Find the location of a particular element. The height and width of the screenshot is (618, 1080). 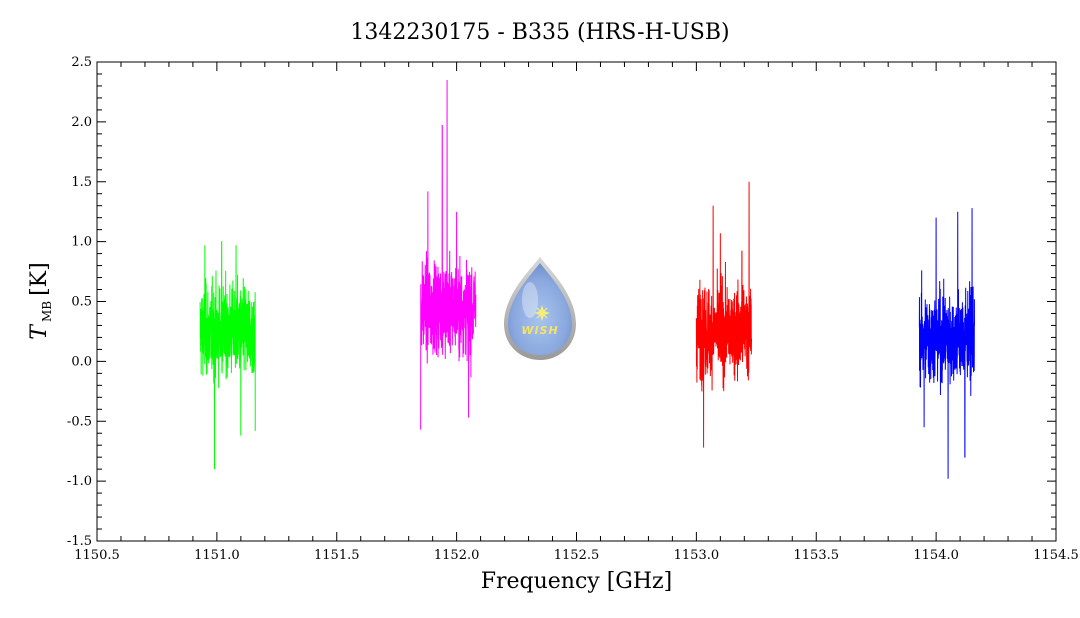

x-tick-label: 1153.5 is located at coordinates (817, 555).